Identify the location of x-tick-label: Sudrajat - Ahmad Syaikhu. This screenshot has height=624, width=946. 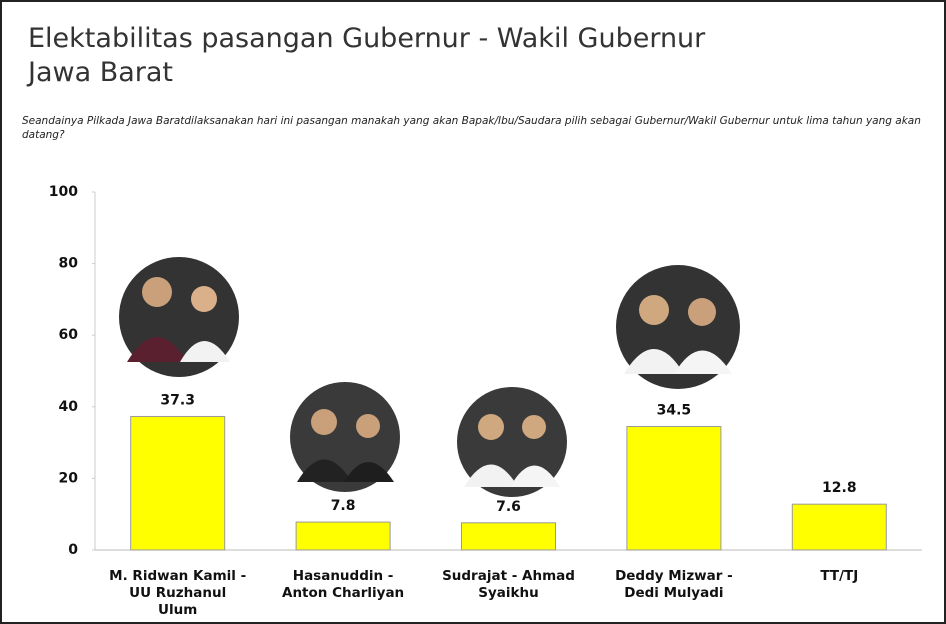
(508, 584).